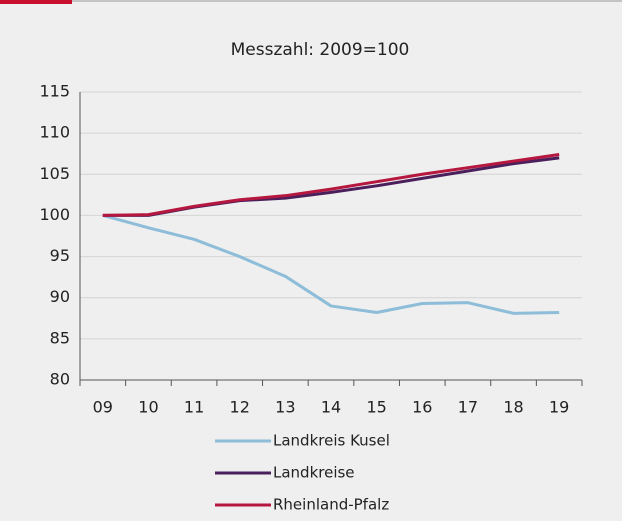  What do you see at coordinates (60, 337) in the screenshot?
I see `y-tick-label: 85` at bounding box center [60, 337].